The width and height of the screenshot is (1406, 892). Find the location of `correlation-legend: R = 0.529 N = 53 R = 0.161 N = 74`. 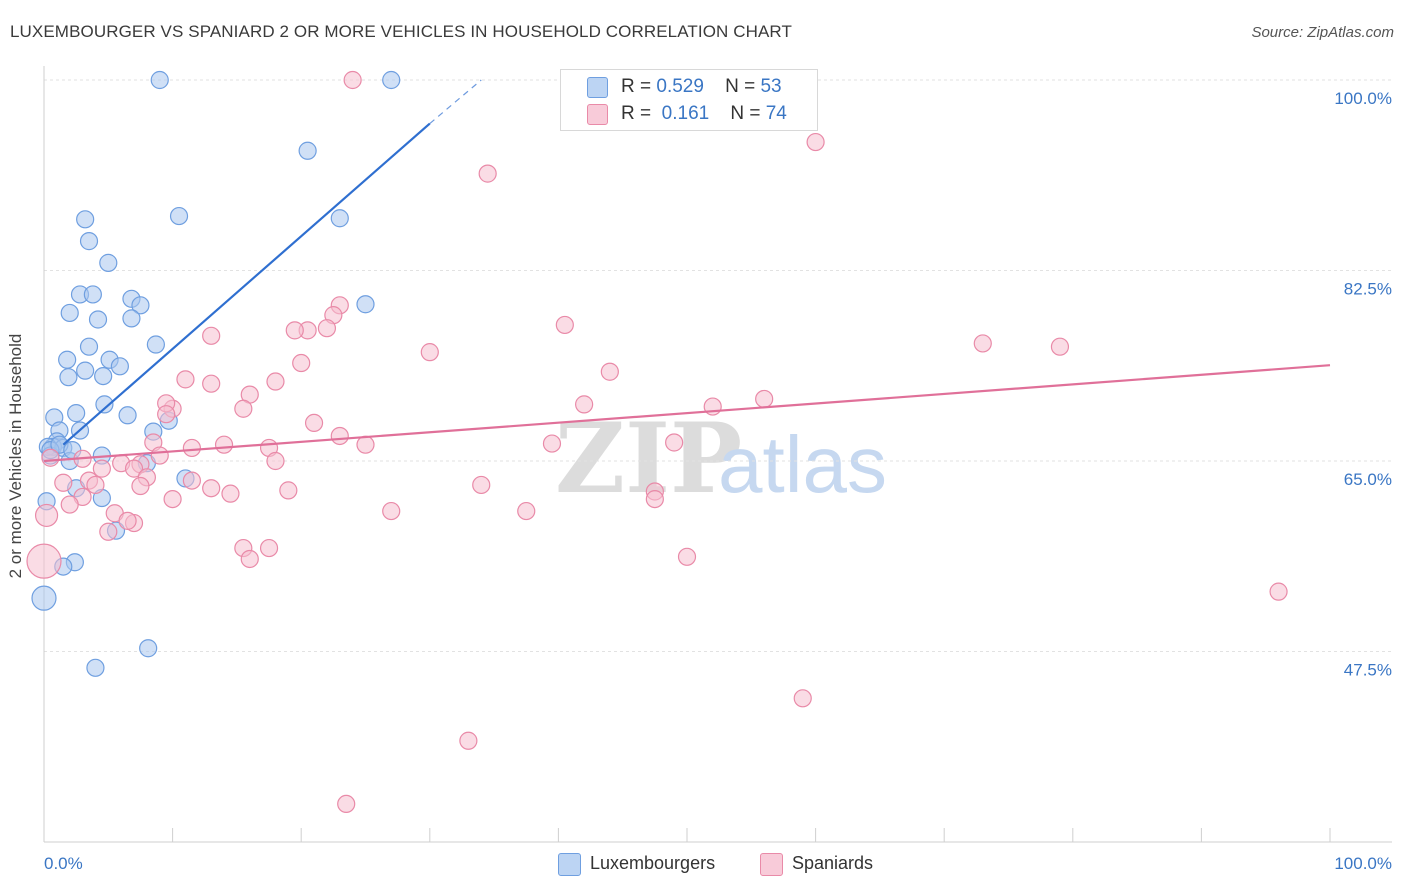

correlation-legend: R = 0.529 N = 53 R = 0.161 N = 74 is located at coordinates (689, 100).